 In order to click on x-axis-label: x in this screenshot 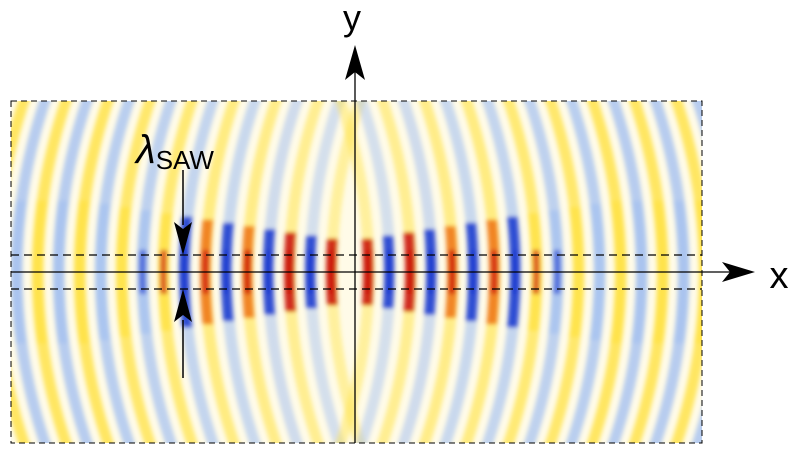, I will do `click(779, 276)`.